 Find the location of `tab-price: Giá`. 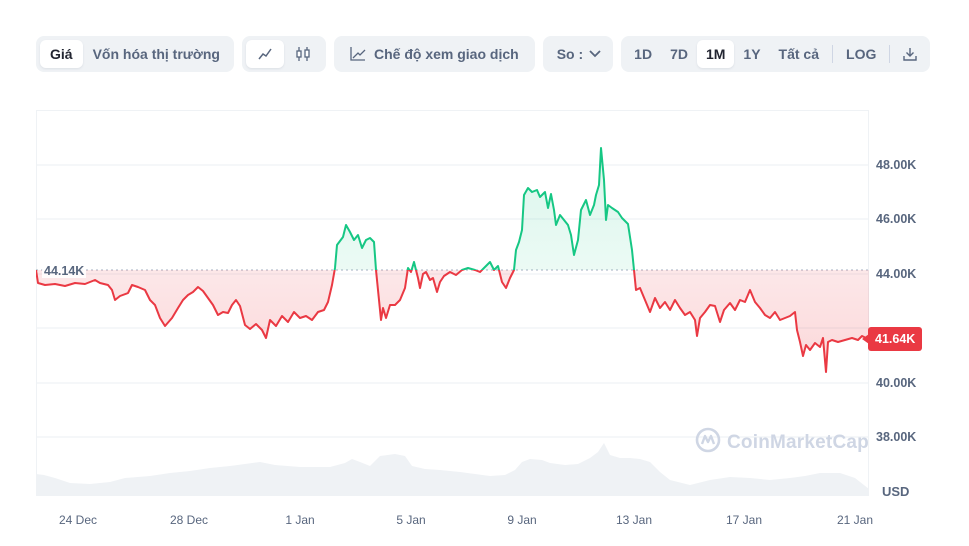

tab-price: Giá is located at coordinates (61, 54).